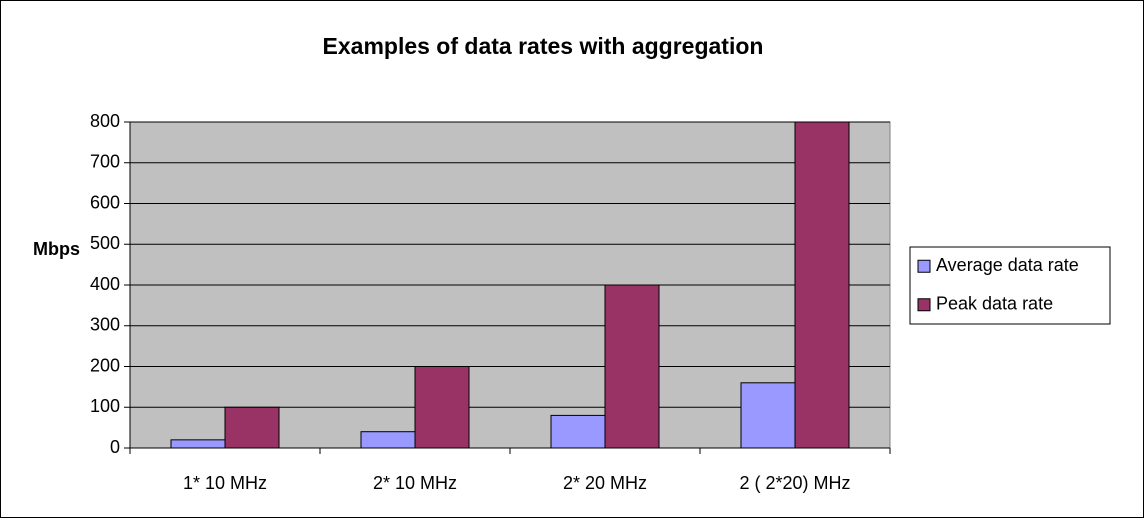 The image size is (1144, 518). Describe the element at coordinates (994, 304) in the screenshot. I see `legend-label: Peak data rate` at that location.